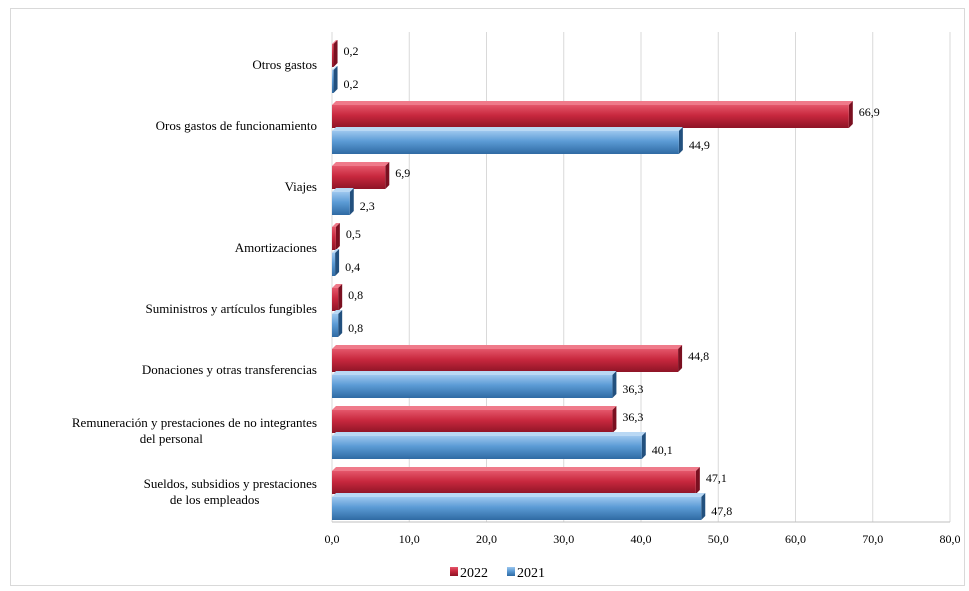  Describe the element at coordinates (229, 369) in the screenshot. I see `category-label: Donaciones y otras transferencias` at that location.